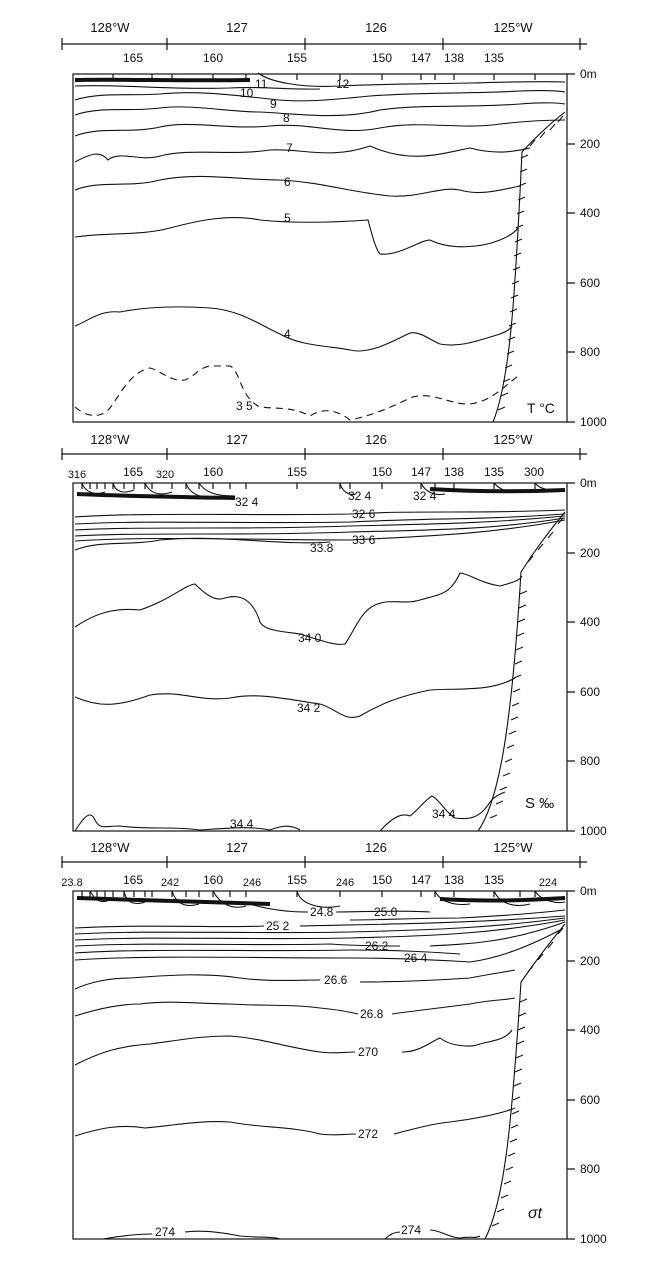  Describe the element at coordinates (278, 926) in the screenshot. I see `contour-label: 25 2` at that location.